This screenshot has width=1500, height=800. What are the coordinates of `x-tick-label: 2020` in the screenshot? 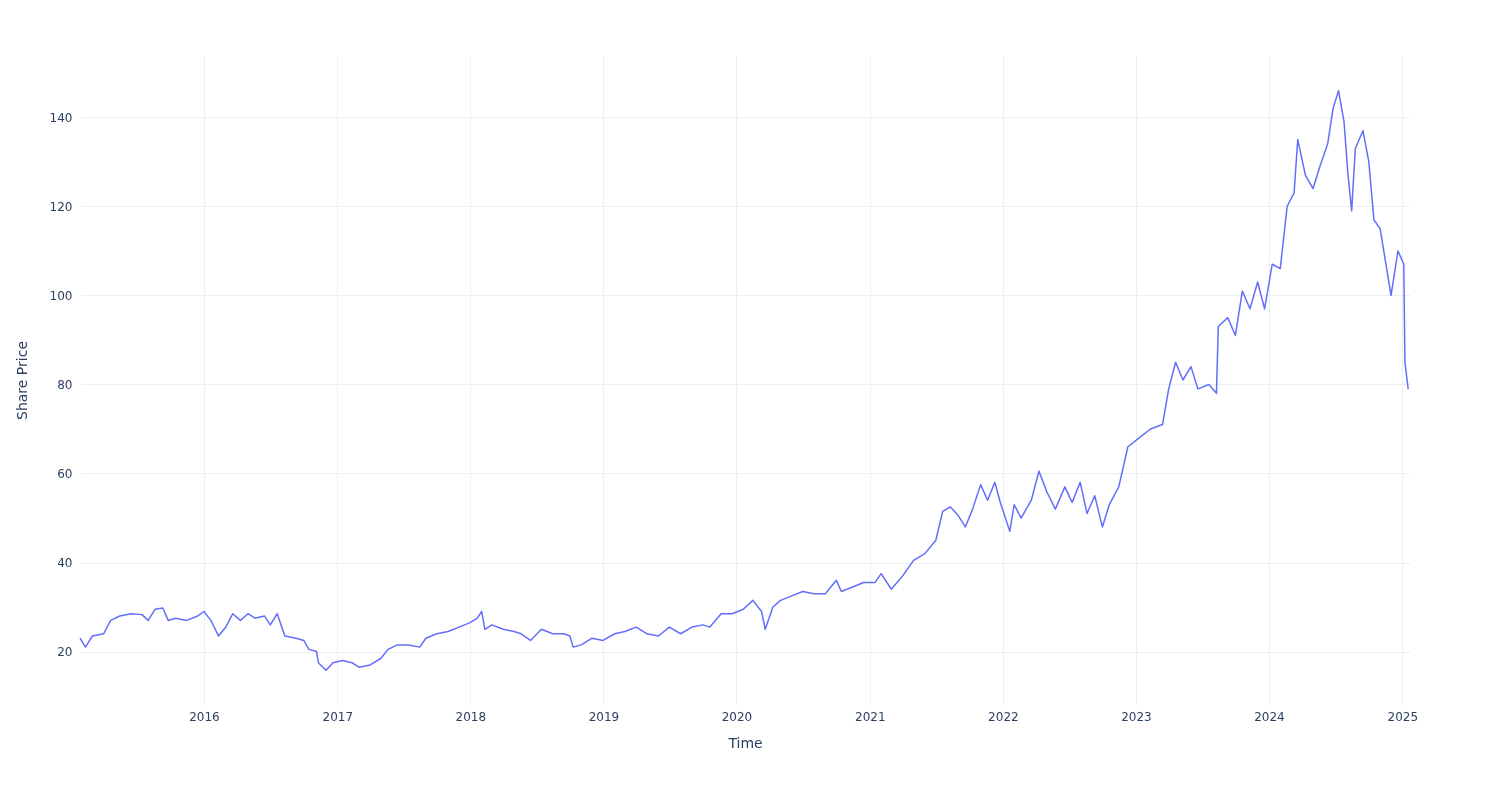 It's located at (737, 716).